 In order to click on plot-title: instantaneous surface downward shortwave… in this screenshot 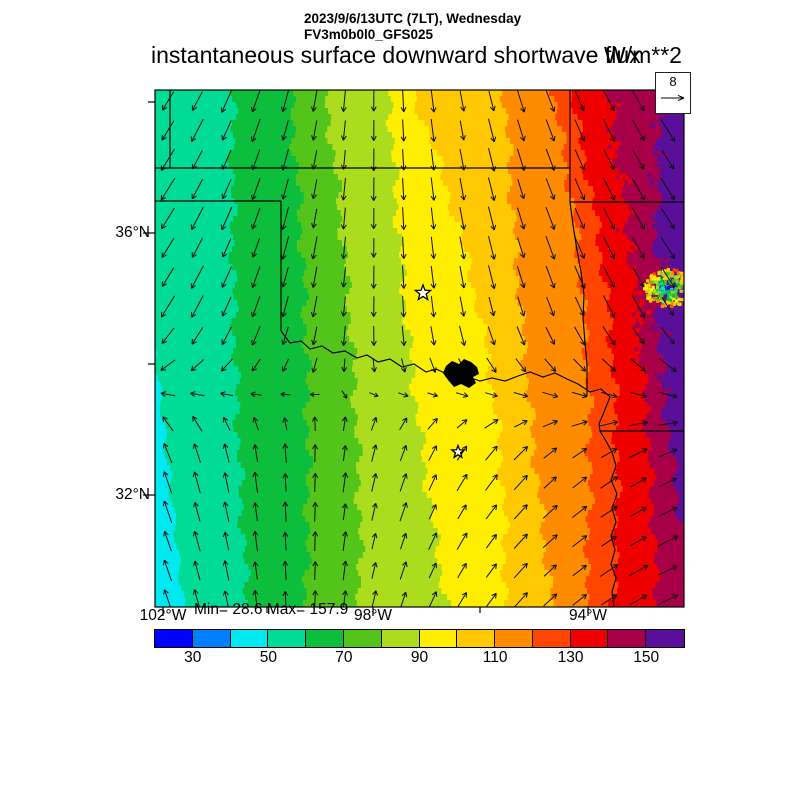, I will do `click(396, 55)`.